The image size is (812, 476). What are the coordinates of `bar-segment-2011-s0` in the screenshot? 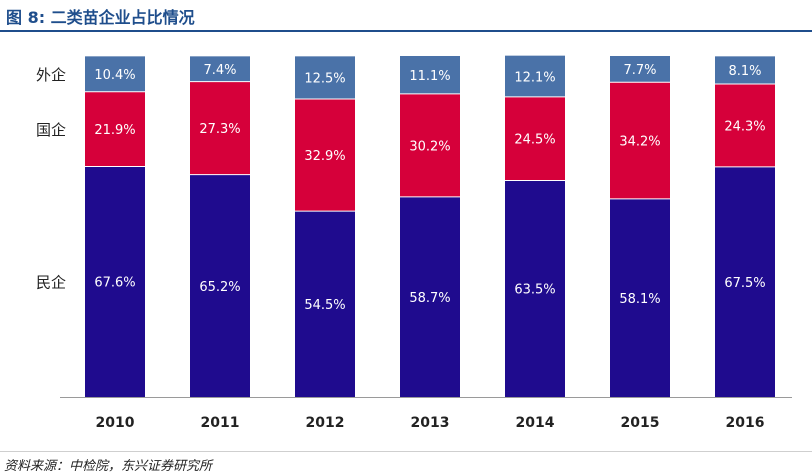 It's located at (220, 285).